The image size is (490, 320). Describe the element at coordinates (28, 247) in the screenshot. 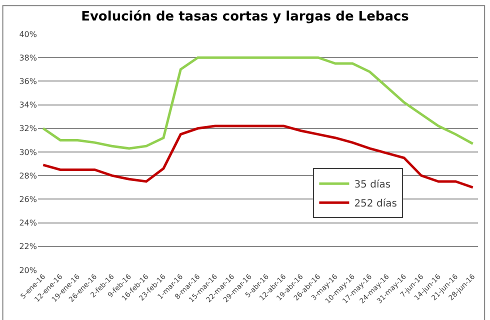

I see `y-tick-label: 22%` at that location.